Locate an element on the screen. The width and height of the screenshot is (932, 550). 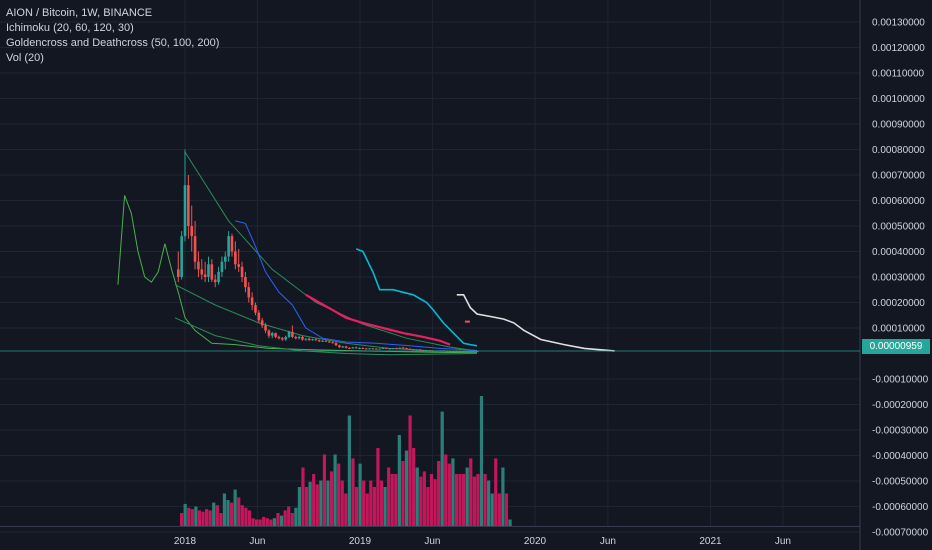
y-tick-label: 0.00080000 is located at coordinates (898, 150).